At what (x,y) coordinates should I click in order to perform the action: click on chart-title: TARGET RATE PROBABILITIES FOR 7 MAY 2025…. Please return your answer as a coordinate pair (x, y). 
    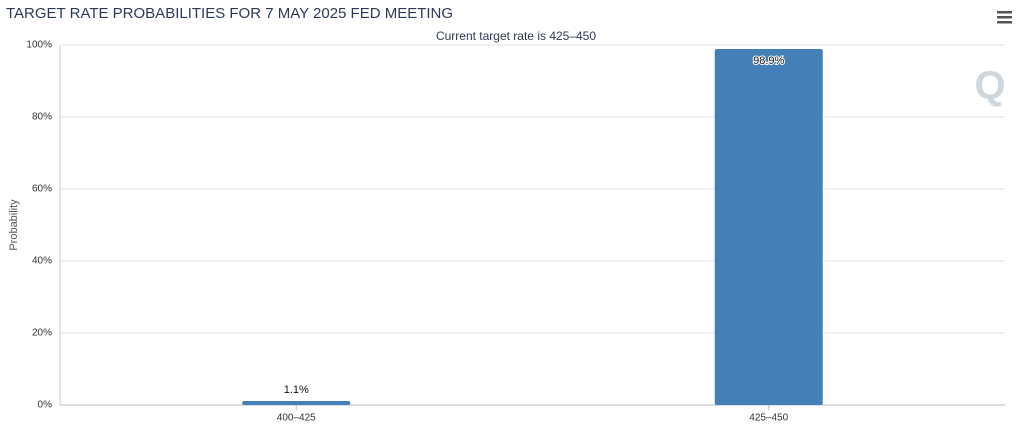
    Looking at the image, I should click on (229, 13).